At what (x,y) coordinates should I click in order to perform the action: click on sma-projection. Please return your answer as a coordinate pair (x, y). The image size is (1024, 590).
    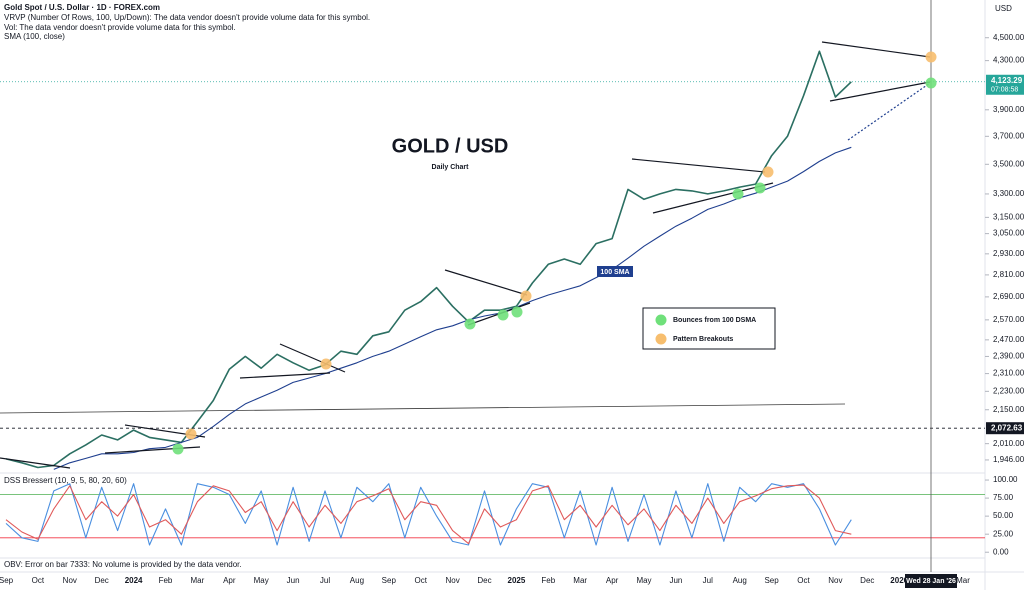
    Looking at the image, I should click on (889, 111).